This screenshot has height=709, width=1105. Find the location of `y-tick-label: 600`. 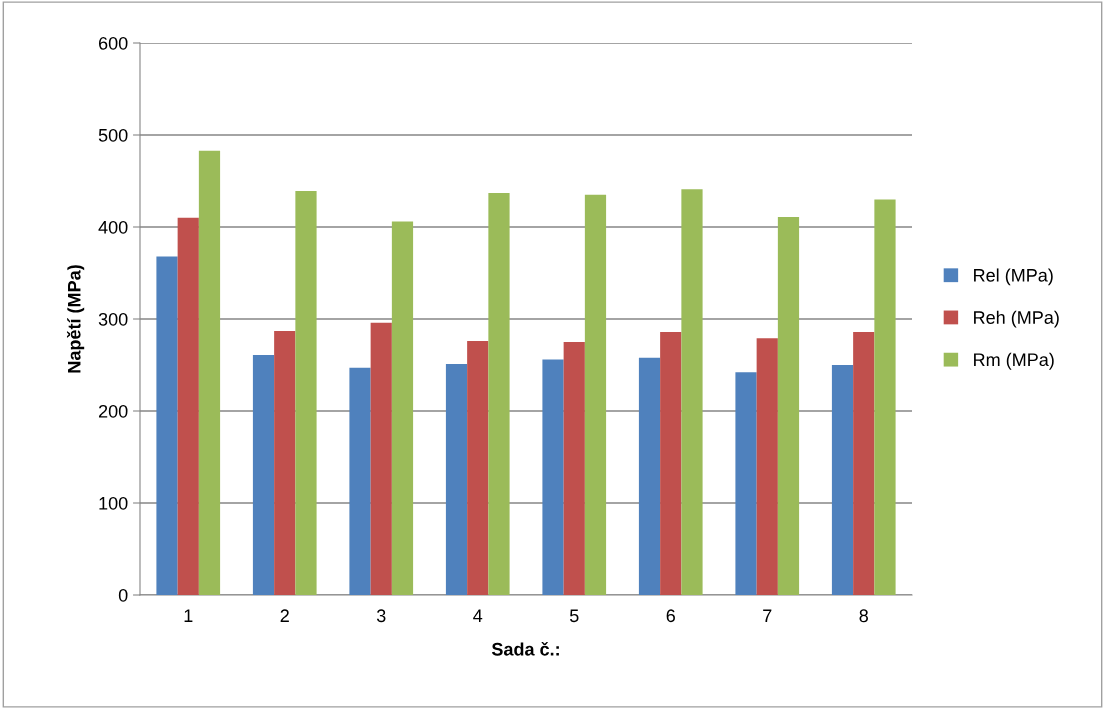

y-tick-label: 600 is located at coordinates (113, 43).